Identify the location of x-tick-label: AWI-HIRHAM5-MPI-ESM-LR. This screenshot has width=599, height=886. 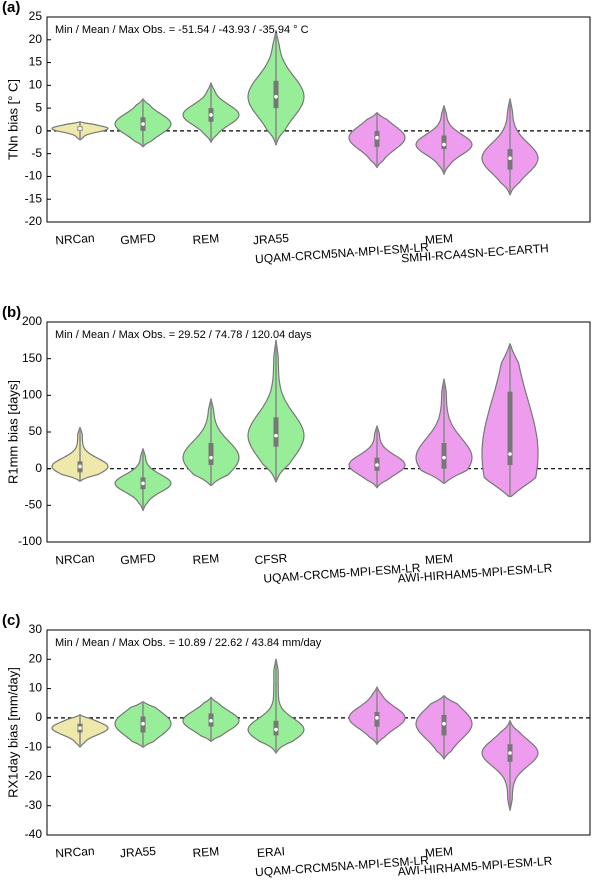
(475, 573).